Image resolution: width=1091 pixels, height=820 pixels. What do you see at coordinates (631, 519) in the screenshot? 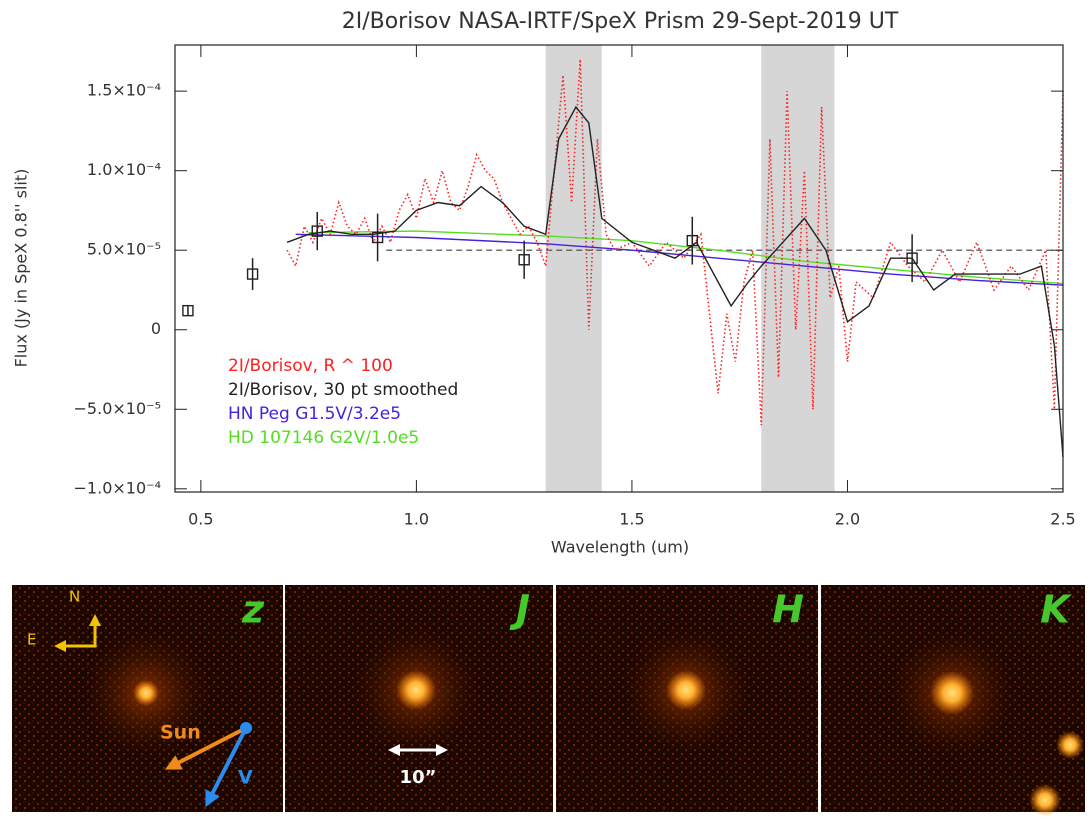
I see `x-tick-label: 1.5` at bounding box center [631, 519].